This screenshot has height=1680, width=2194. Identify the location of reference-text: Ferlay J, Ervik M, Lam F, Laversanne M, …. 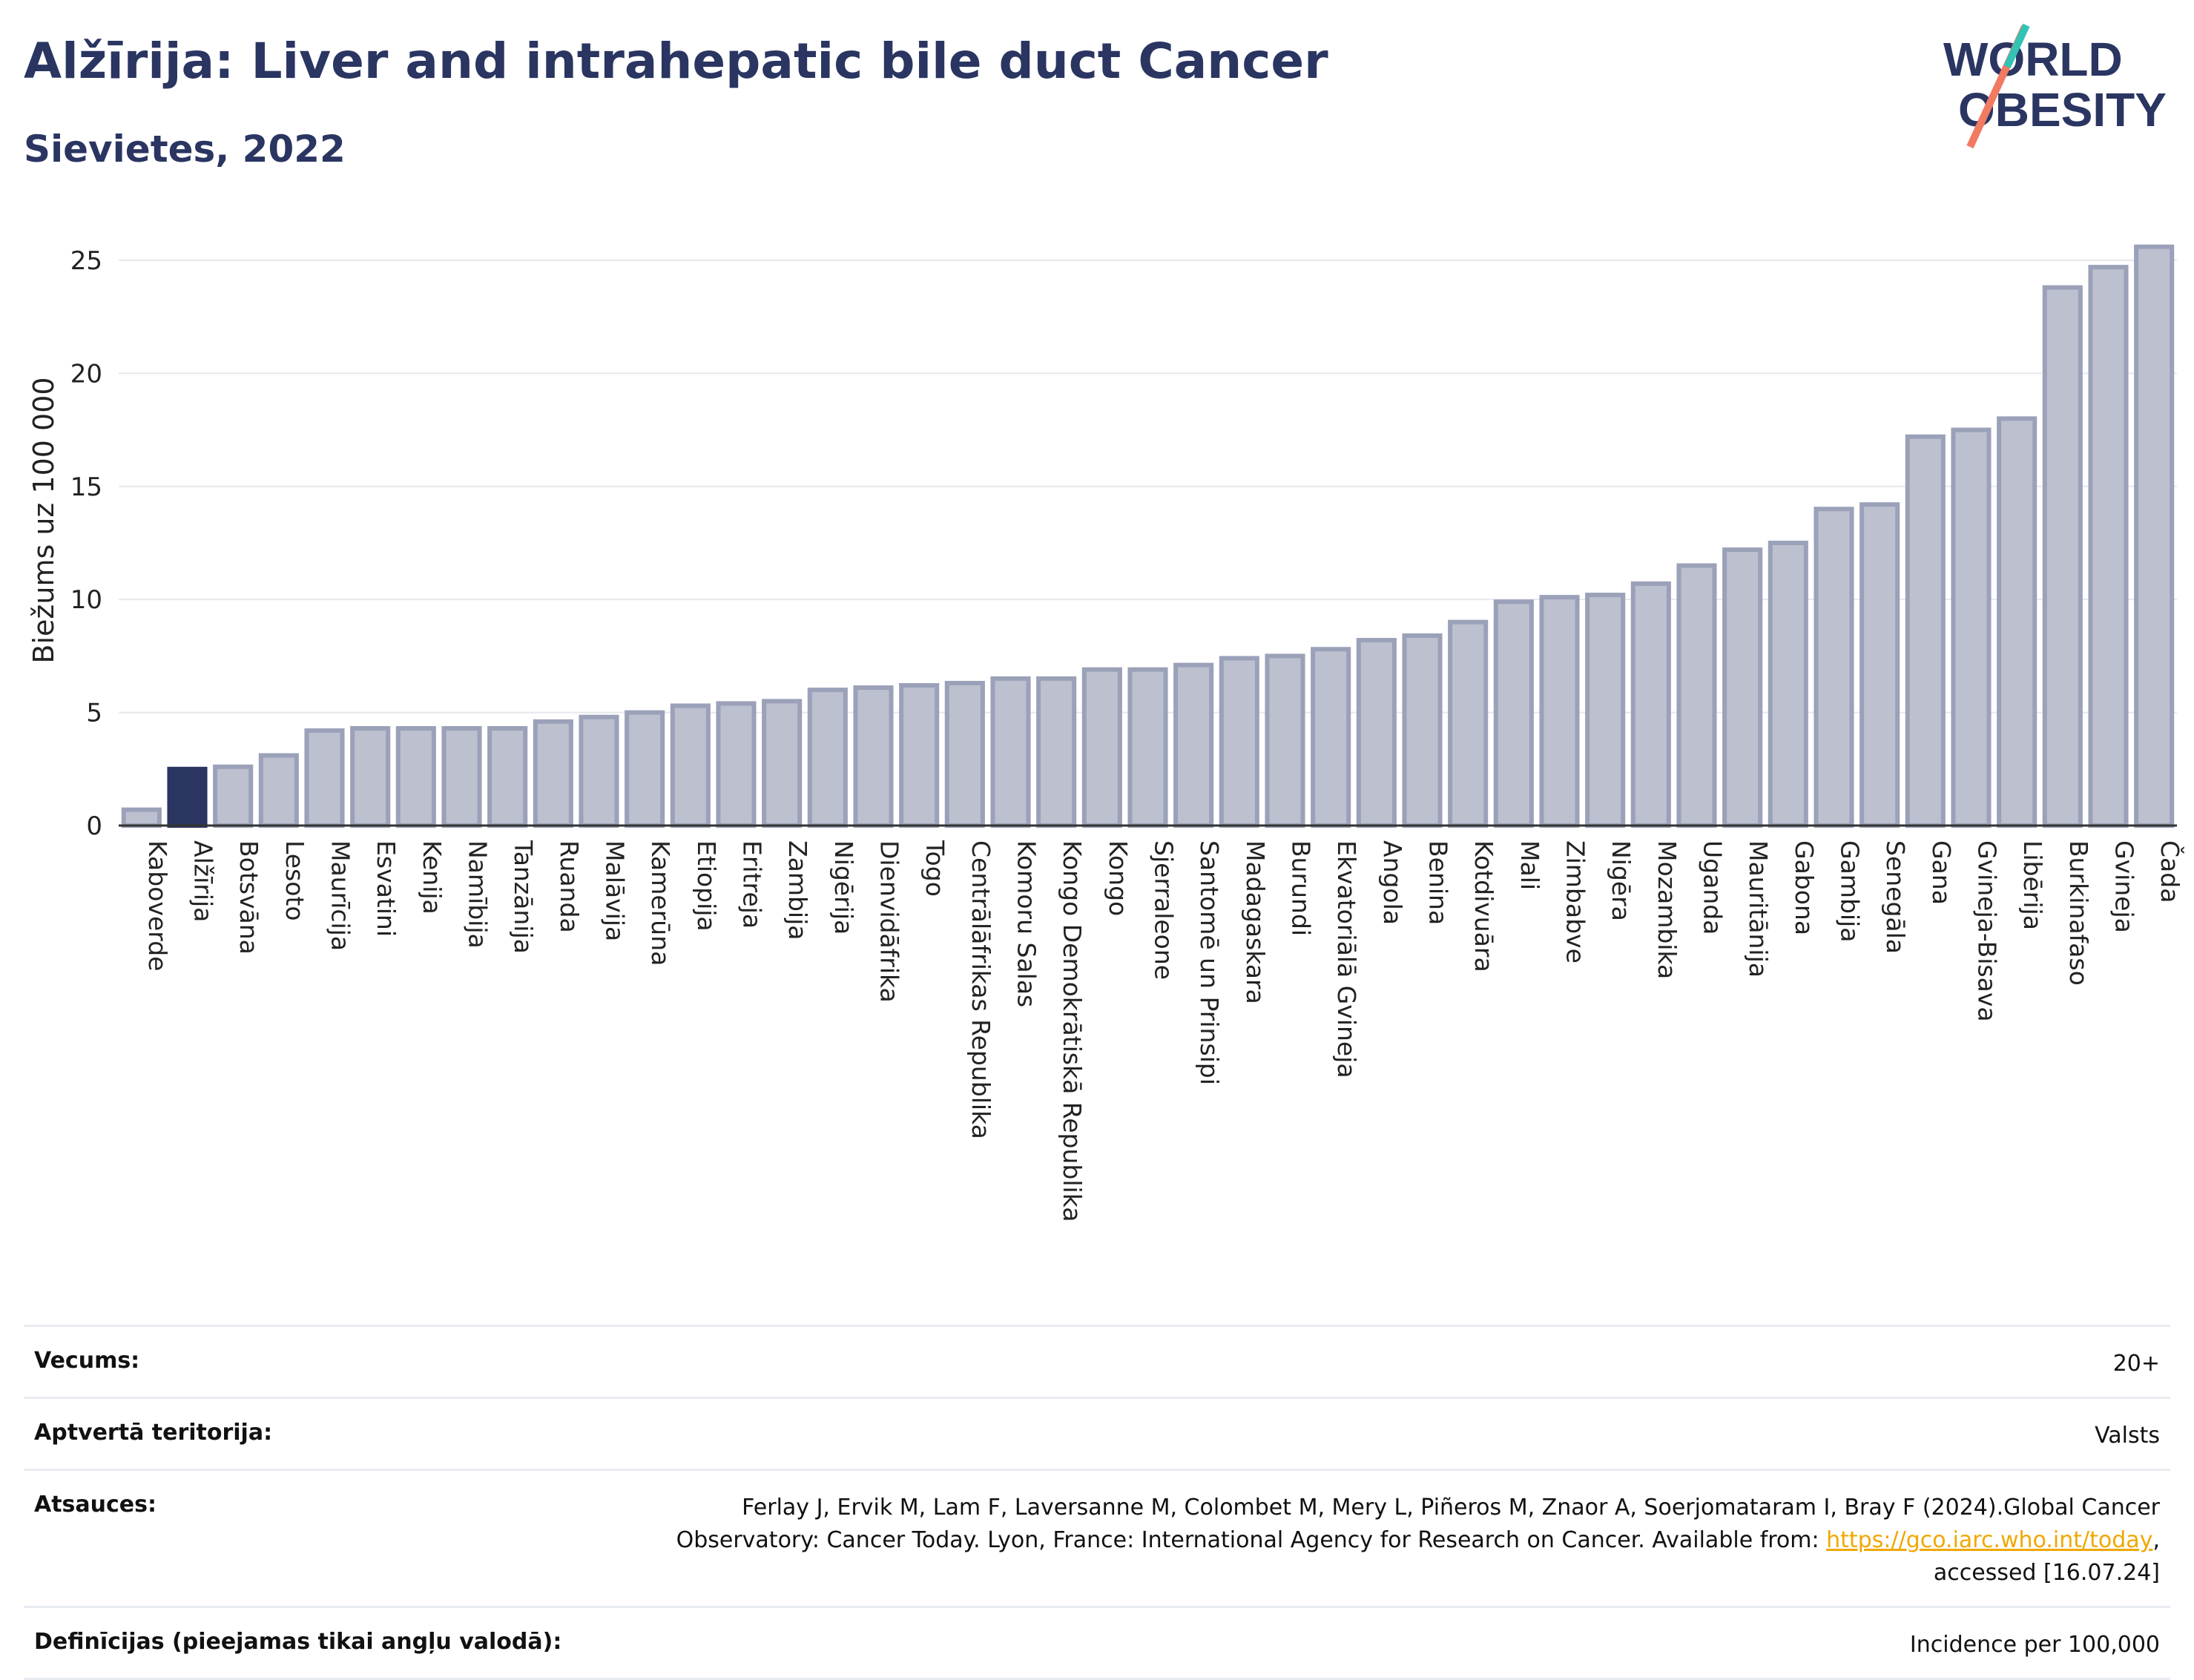
(1418, 1524).